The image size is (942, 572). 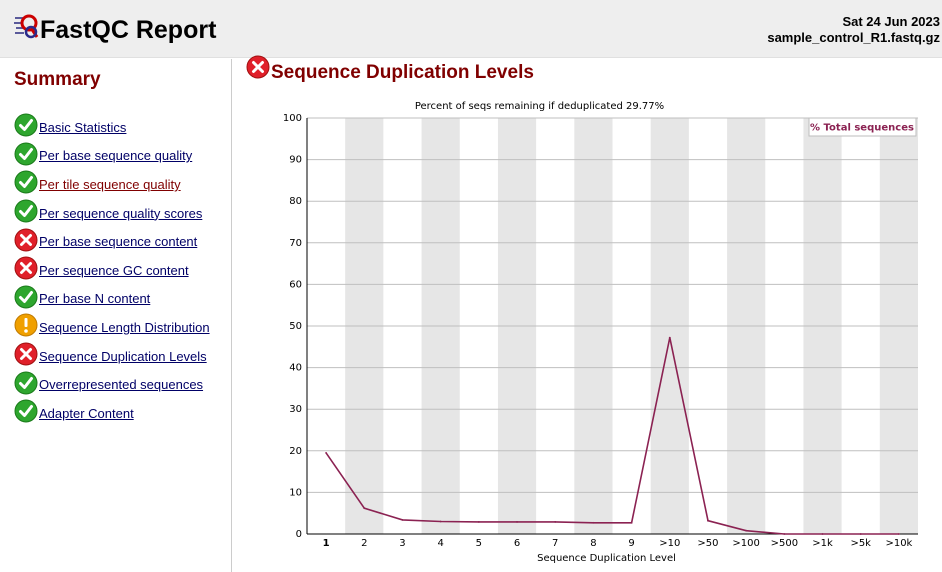 I want to click on y-tick-label: 100, so click(x=292, y=118).